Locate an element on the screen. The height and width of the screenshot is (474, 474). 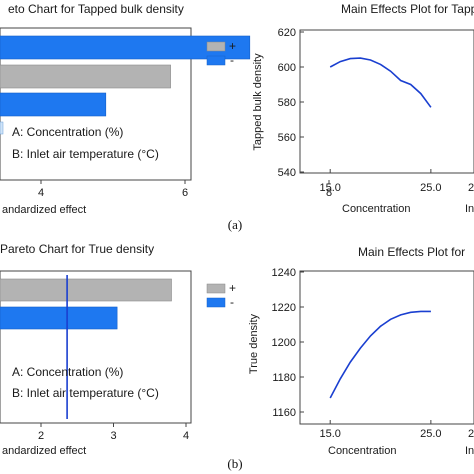
panel-label-b: (b) is located at coordinates (234, 463).